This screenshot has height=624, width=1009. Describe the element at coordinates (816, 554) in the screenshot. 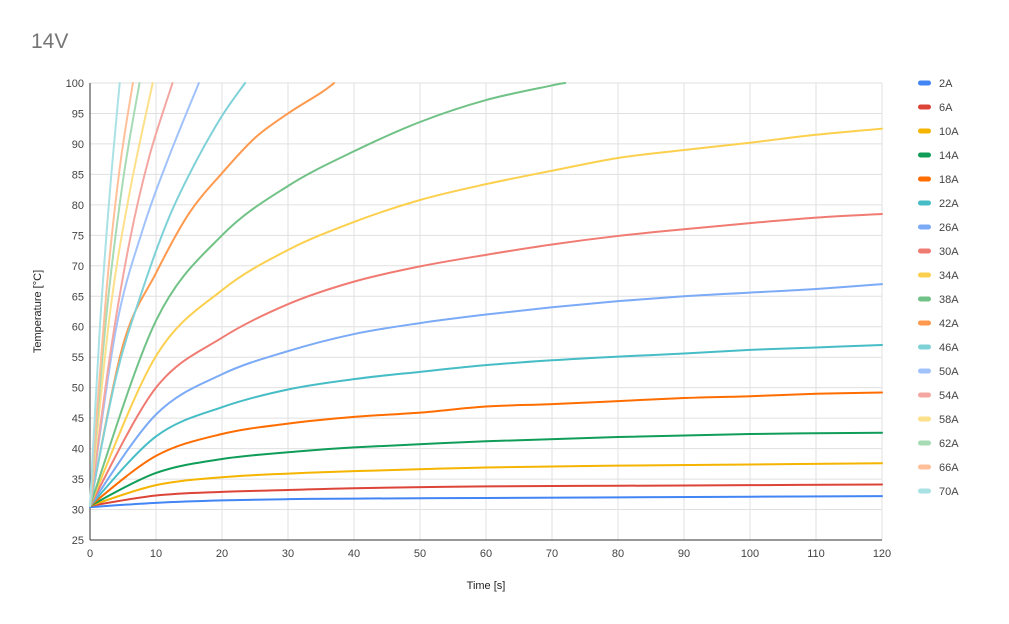

I see `x-tick-label: 110` at that location.